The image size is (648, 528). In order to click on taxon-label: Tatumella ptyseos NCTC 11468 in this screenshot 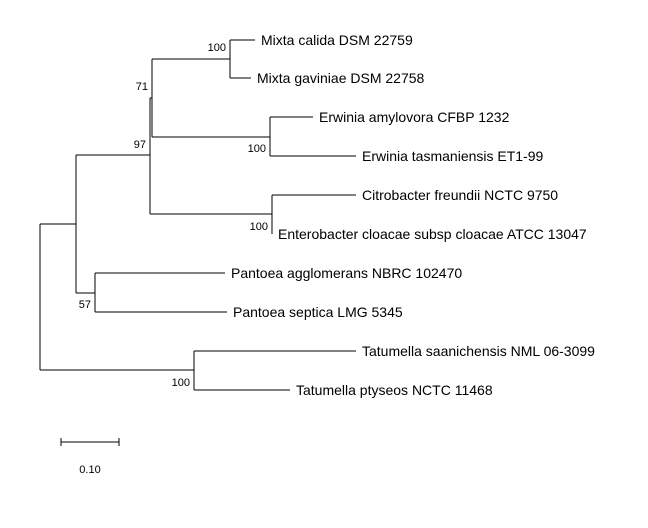, I will do `click(394, 390)`.